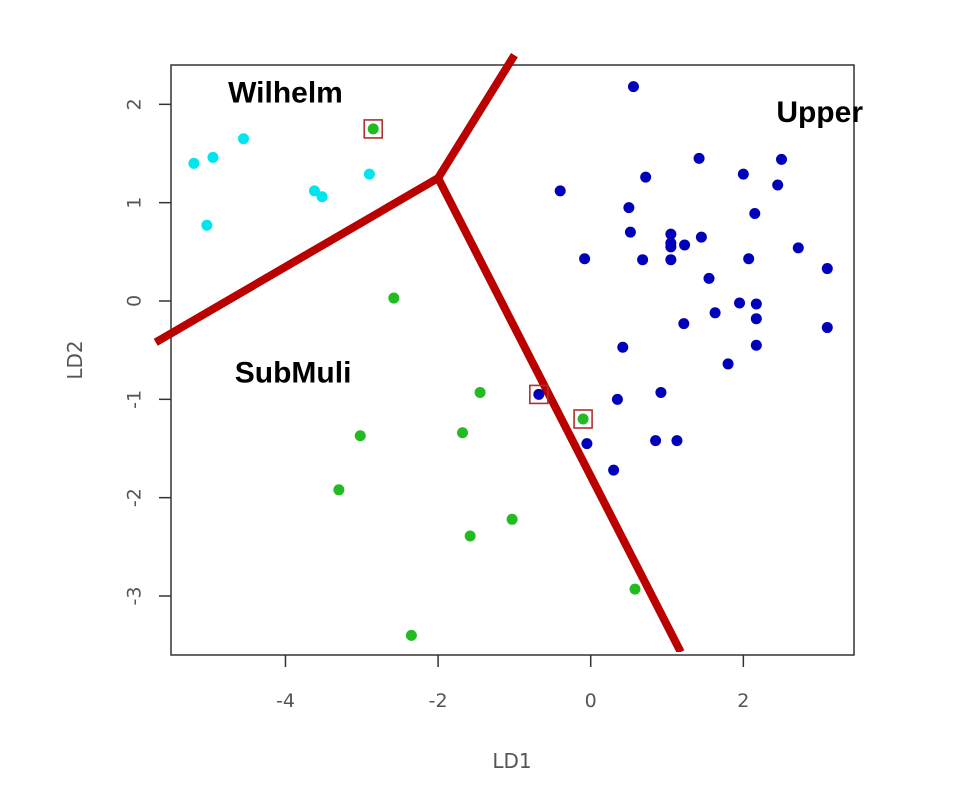  What do you see at coordinates (135, 497) in the screenshot?
I see `y-tick-label: -2` at bounding box center [135, 497].